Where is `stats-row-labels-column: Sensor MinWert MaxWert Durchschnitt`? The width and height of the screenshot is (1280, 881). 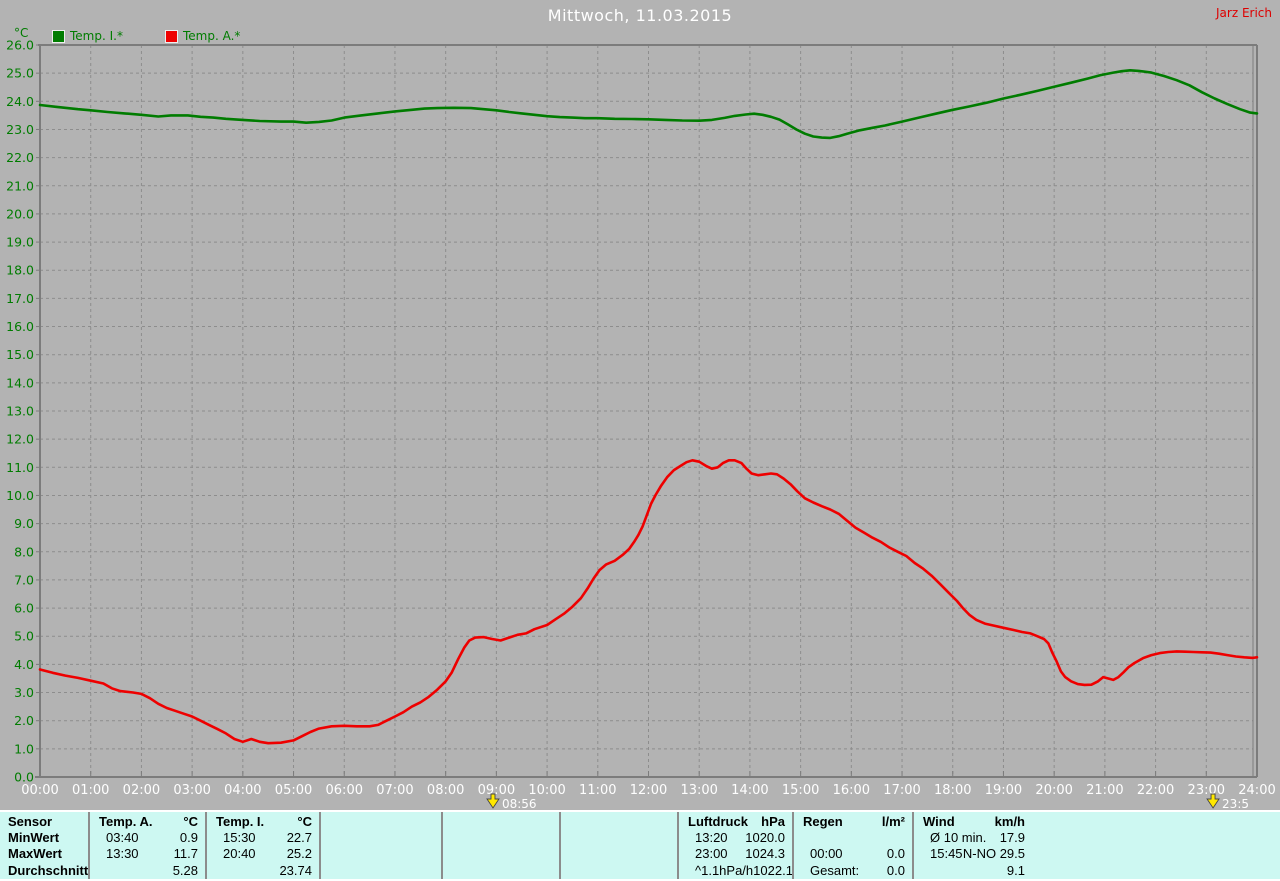
stats-row-labels-column: Sensor MinWert MaxWert Durchschnitt is located at coordinates (44, 845).